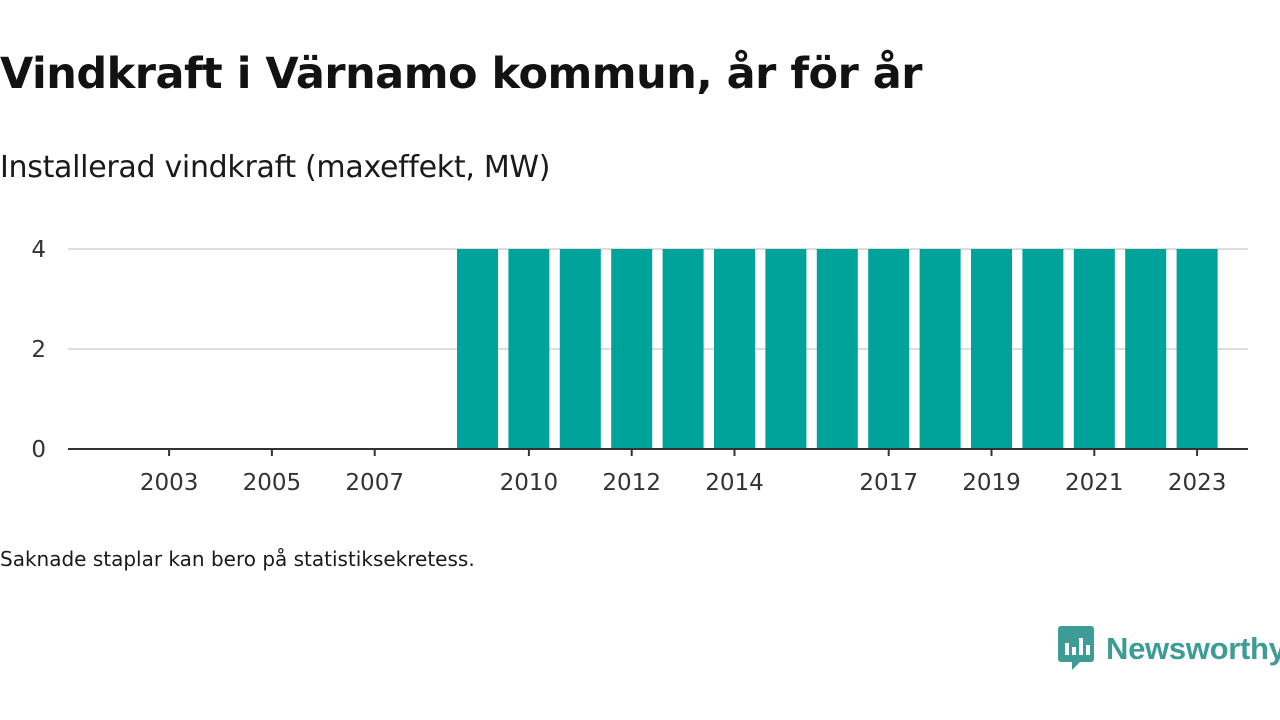 This screenshot has width=1280, height=720. I want to click on bar-2015, so click(786, 349).